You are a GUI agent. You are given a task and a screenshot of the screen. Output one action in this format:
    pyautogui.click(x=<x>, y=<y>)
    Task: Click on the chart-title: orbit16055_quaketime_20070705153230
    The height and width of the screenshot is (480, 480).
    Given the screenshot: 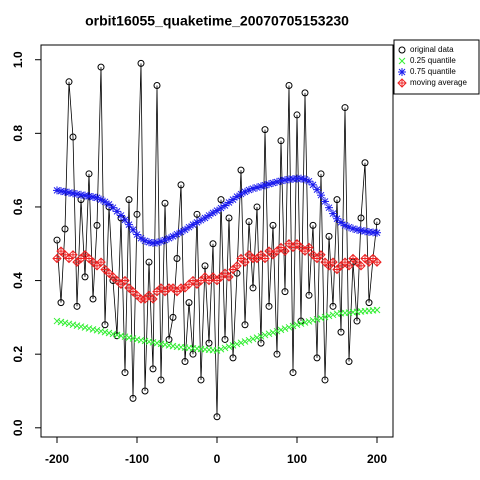 What is the action you would take?
    pyautogui.click(x=217, y=21)
    